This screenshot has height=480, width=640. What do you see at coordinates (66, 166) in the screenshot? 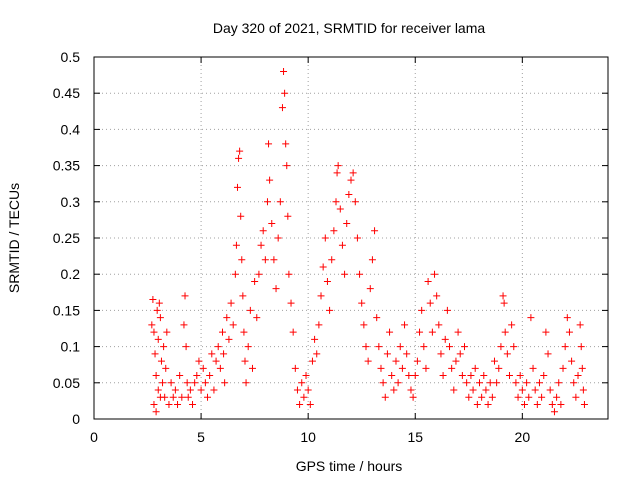
I see `y-tick-label: 0.35` at bounding box center [66, 166].